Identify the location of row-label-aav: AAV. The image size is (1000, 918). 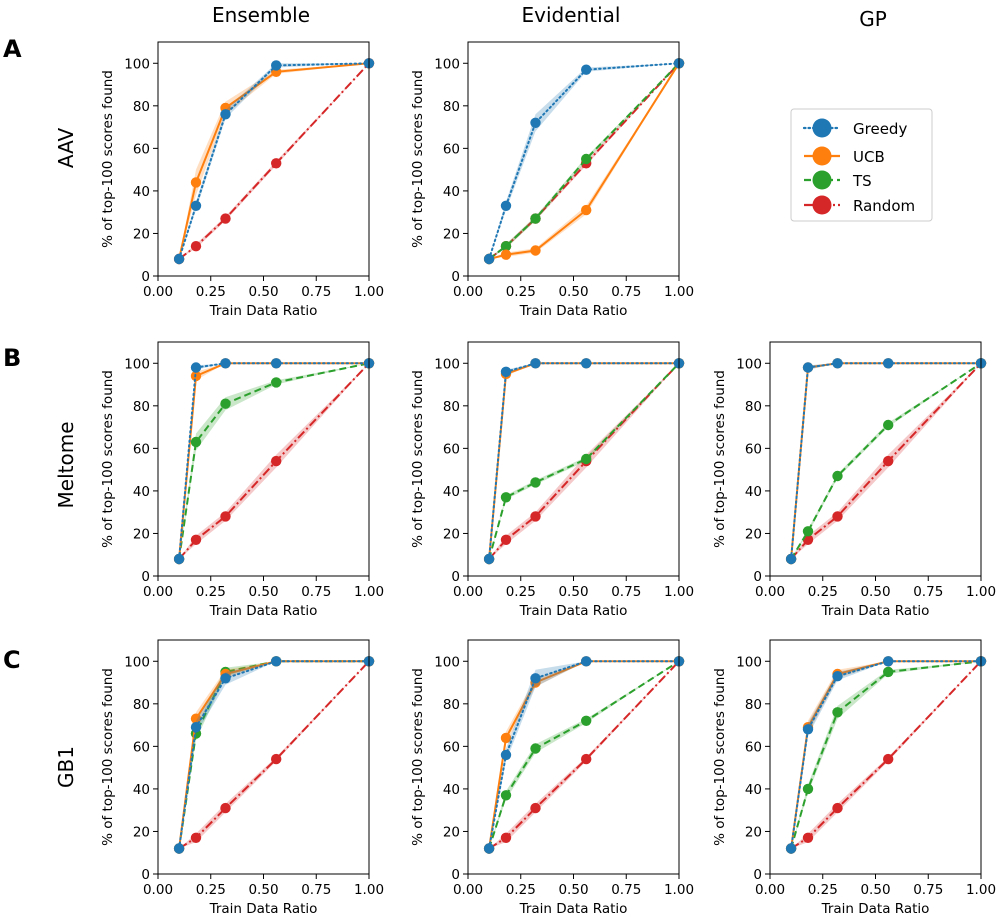
(66, 148).